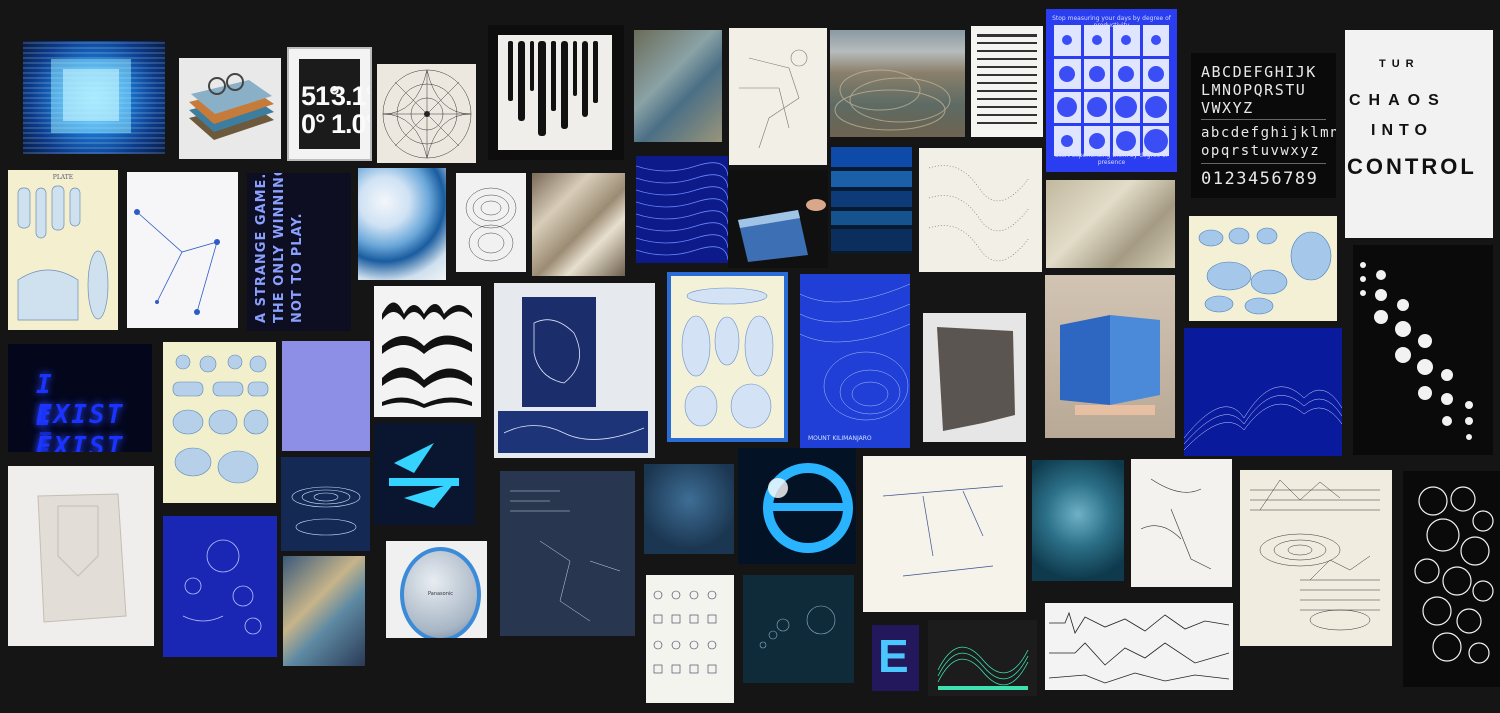 The width and height of the screenshot is (1500, 713). I want to click on binder-photo, so click(230, 108).